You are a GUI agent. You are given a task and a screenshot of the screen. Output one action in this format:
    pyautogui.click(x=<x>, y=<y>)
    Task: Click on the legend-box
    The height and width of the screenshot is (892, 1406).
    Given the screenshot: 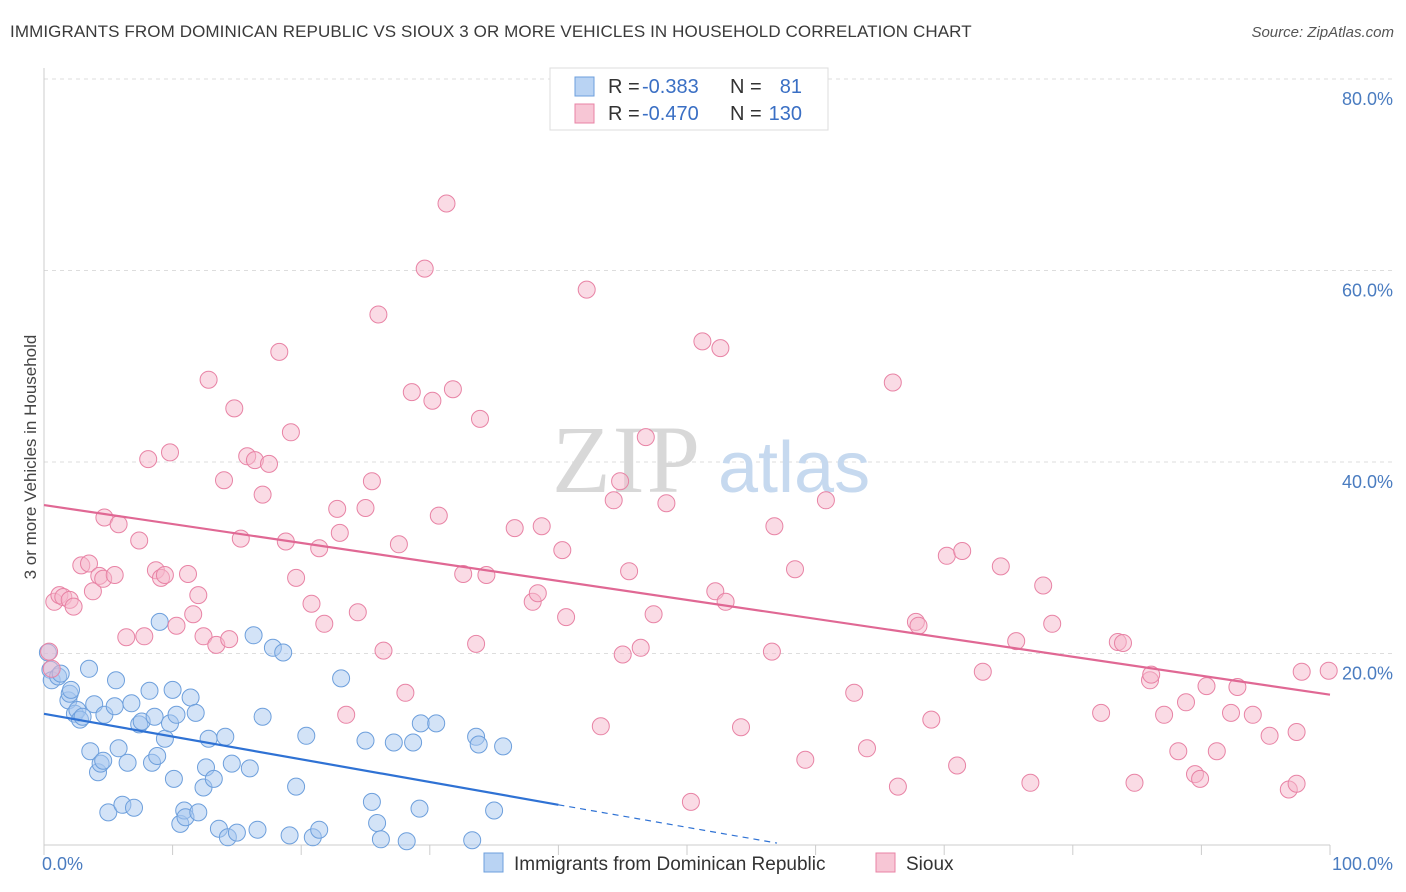 What is the action you would take?
    pyautogui.click(x=689, y=99)
    